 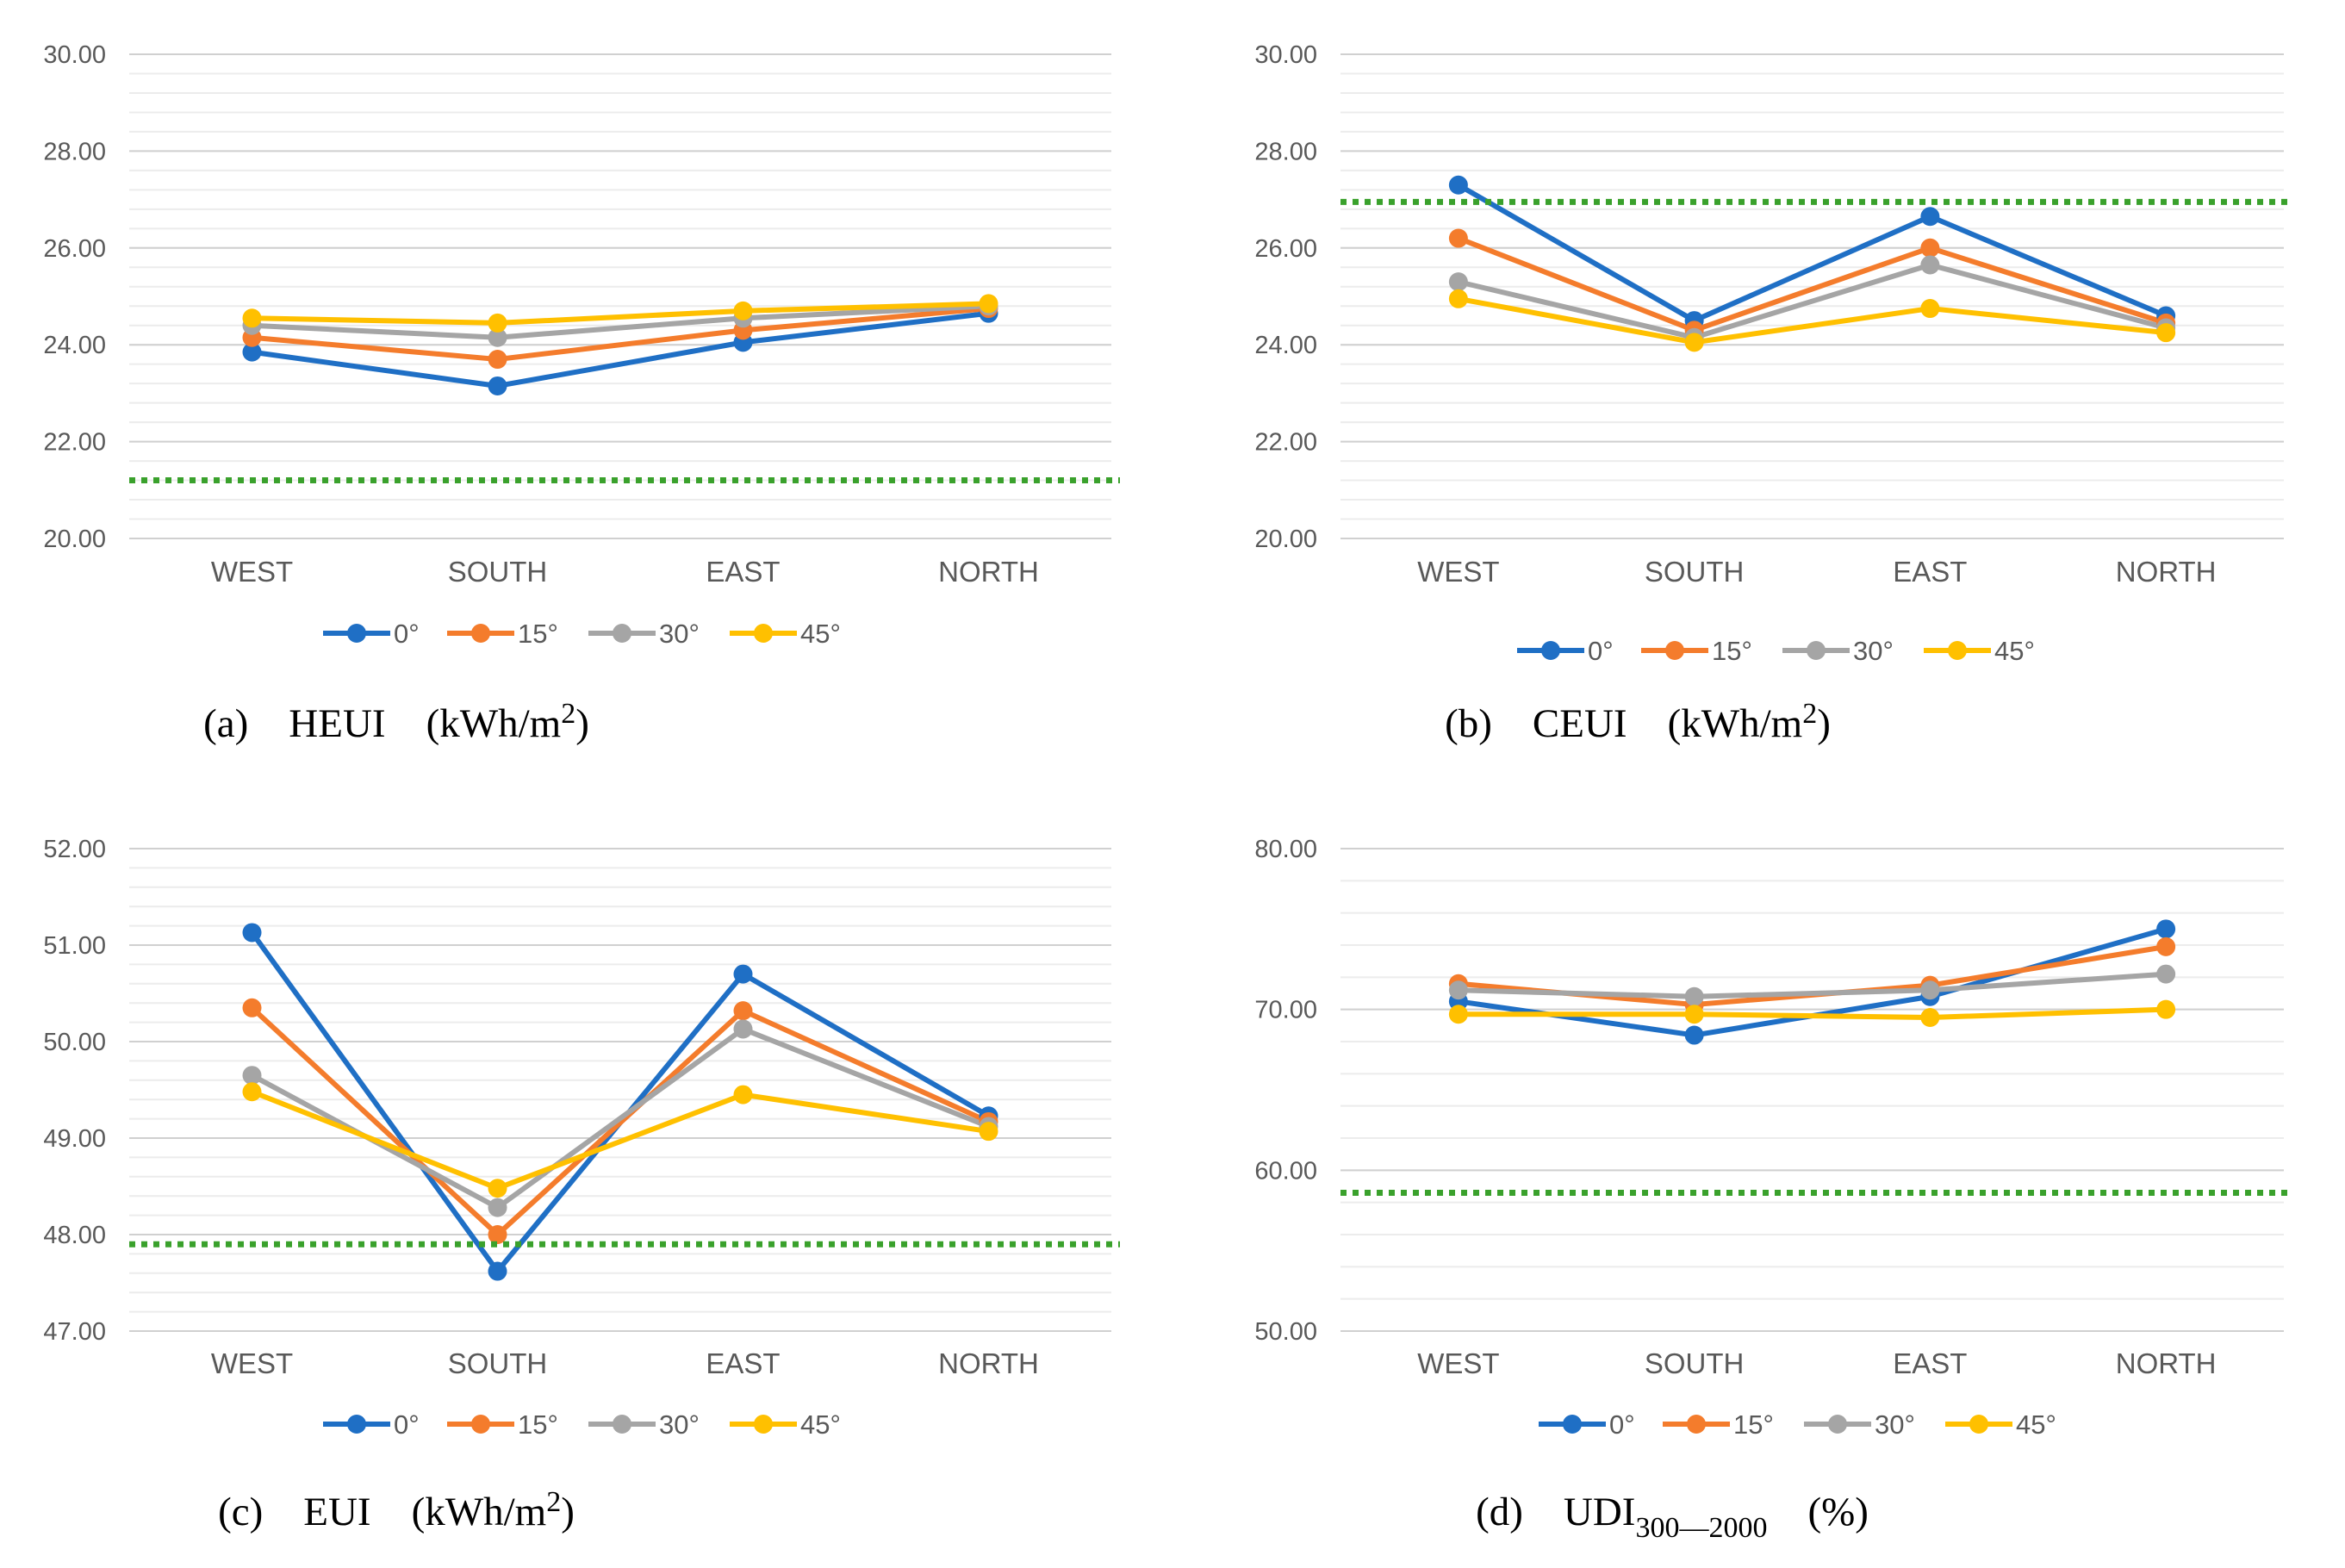 What do you see at coordinates (74, 1332) in the screenshot?
I see `y-tick-label: 47.00` at bounding box center [74, 1332].